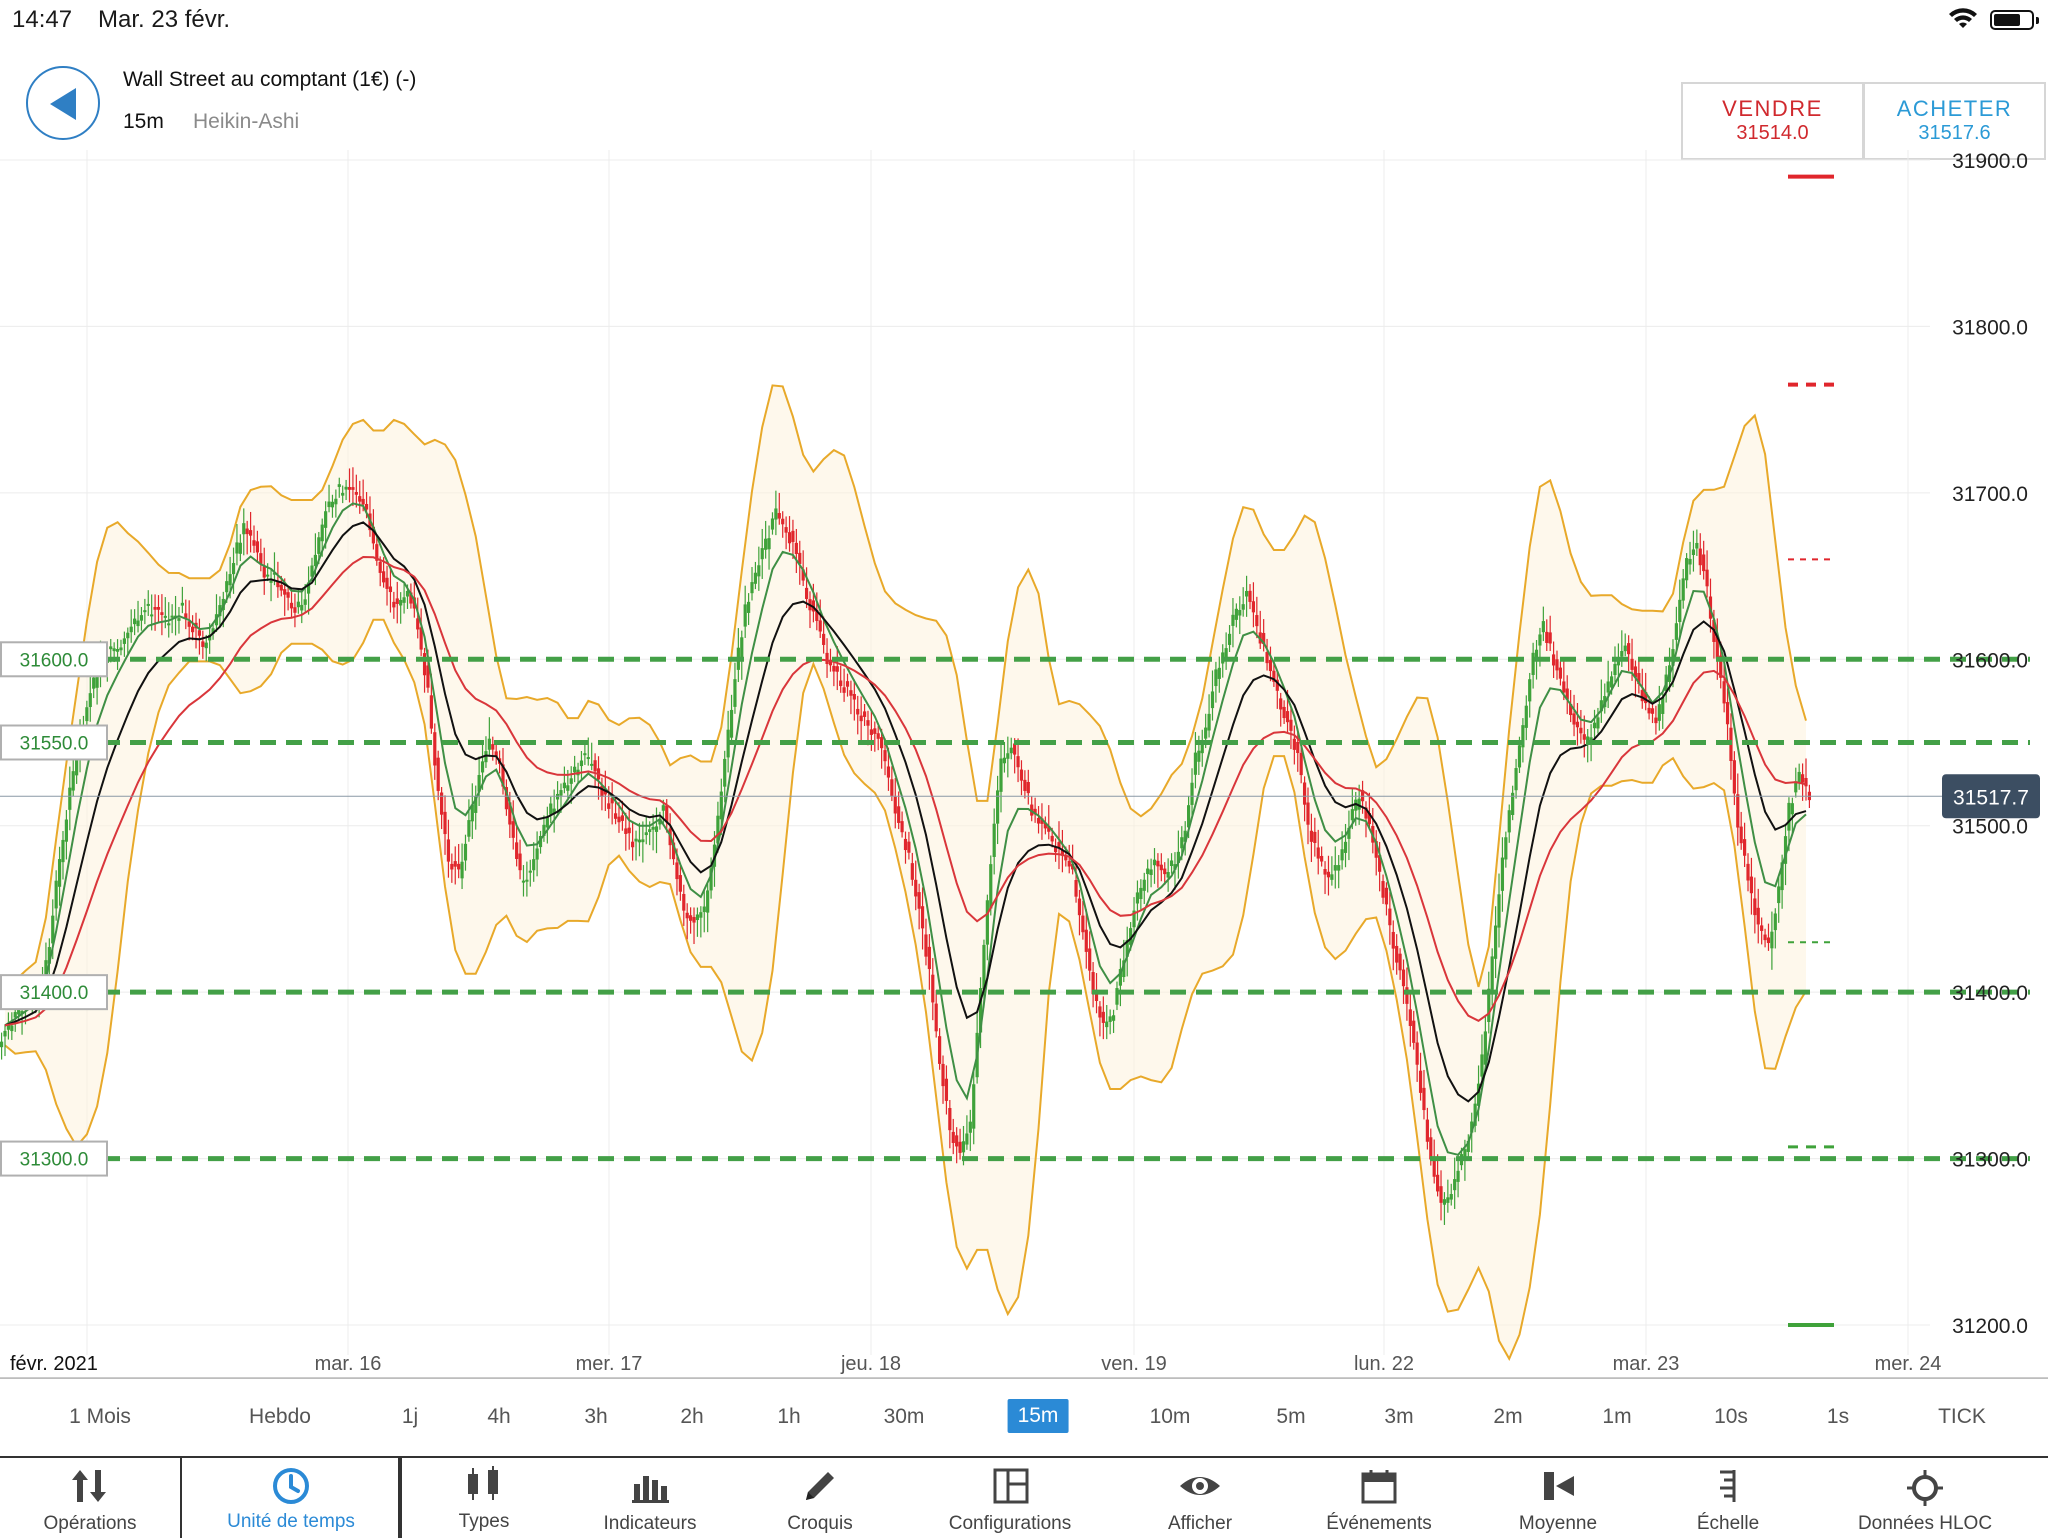 This screenshot has height=1538, width=2048. I want to click on toolbar-bar-chart-button: Indicateurs, so click(650, 1498).